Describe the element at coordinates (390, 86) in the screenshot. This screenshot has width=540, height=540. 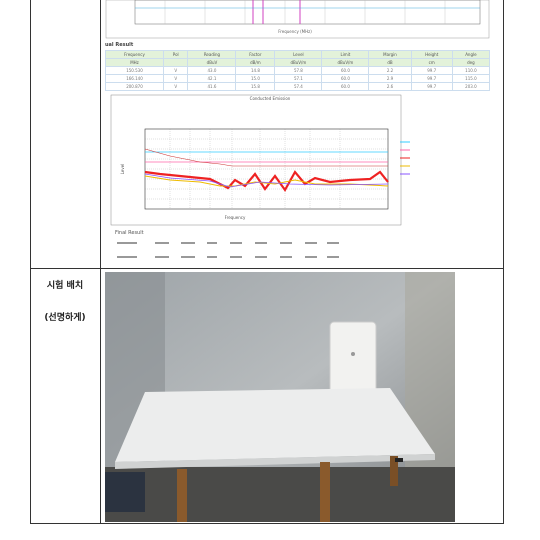
I see `table-cell: 2.6` at that location.